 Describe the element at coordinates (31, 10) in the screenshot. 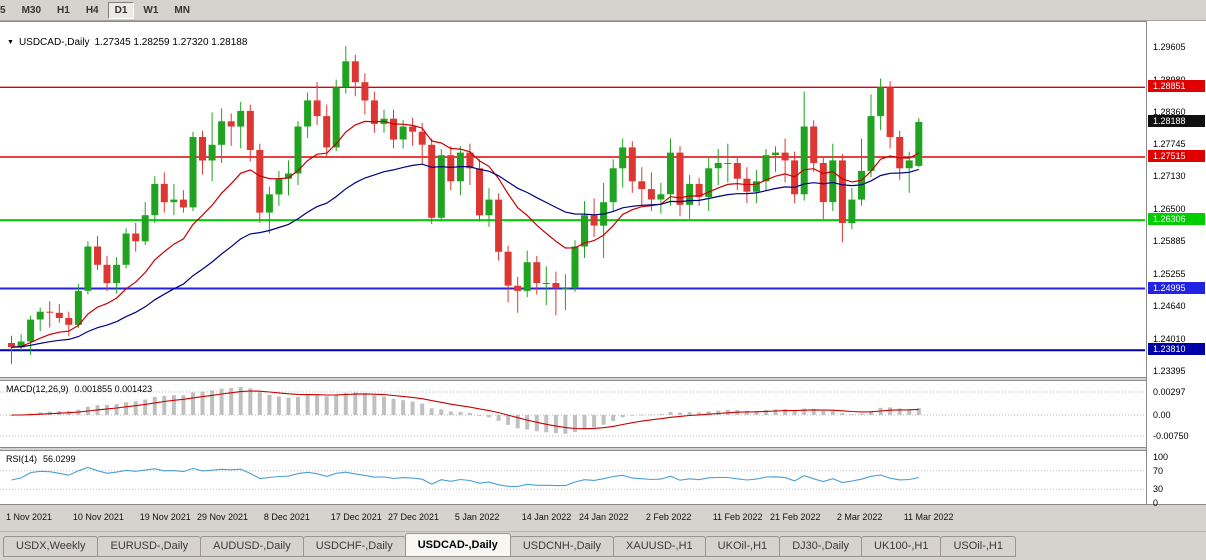

I see `timeframe-button-m30: M30` at that location.